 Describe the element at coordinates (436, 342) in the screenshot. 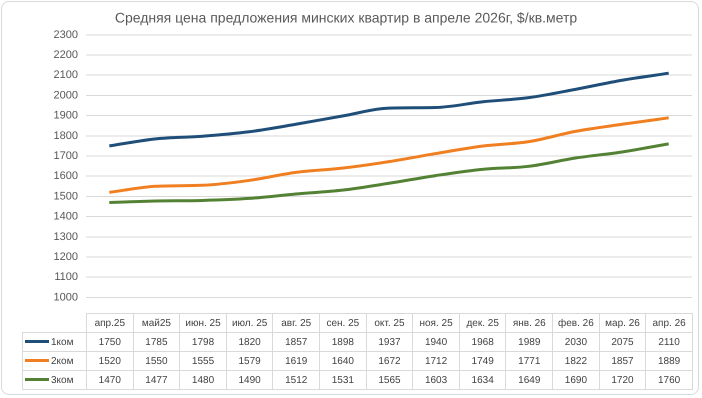

I see `data-label: 1940` at that location.